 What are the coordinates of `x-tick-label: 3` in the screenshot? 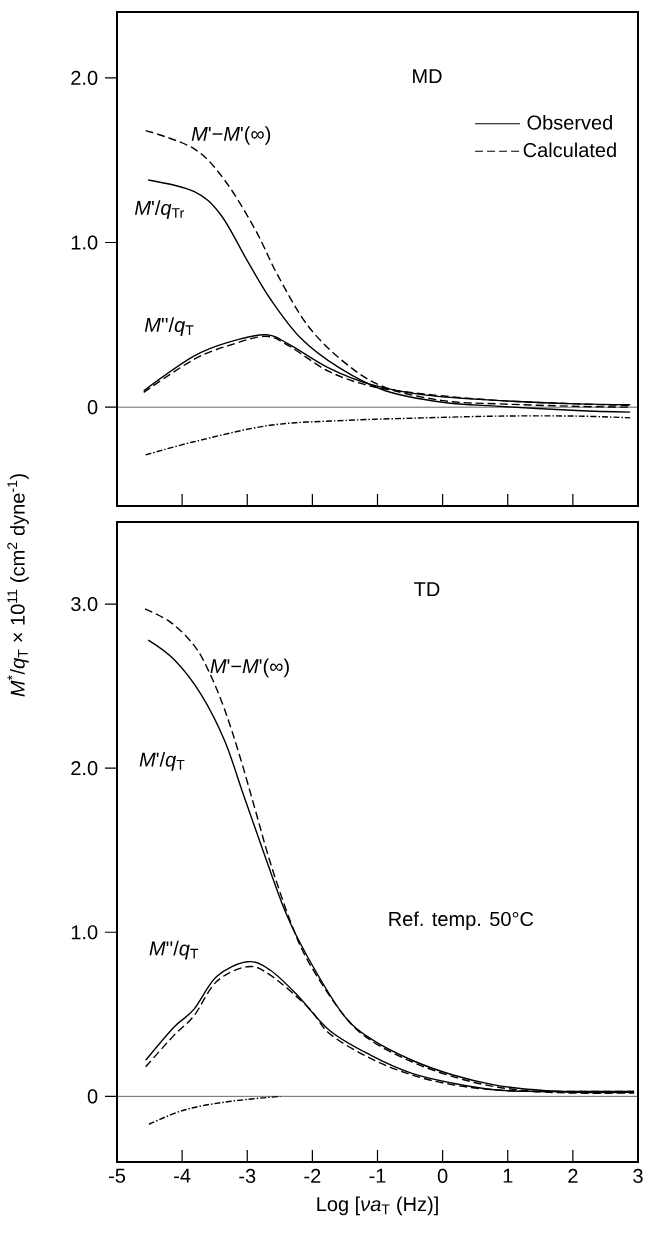 It's located at (638, 1176).